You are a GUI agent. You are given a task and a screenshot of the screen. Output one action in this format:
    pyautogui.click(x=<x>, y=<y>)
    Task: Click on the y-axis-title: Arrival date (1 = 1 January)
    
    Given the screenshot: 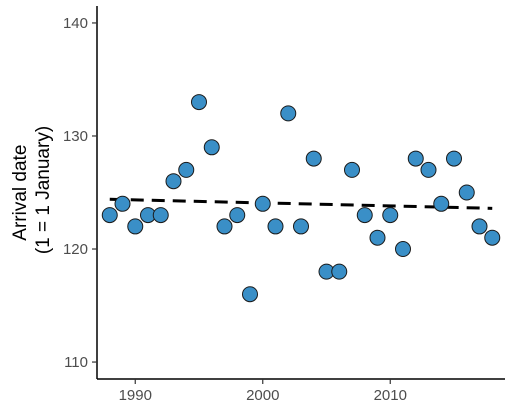 What is the action you would take?
    pyautogui.click(x=32, y=190)
    